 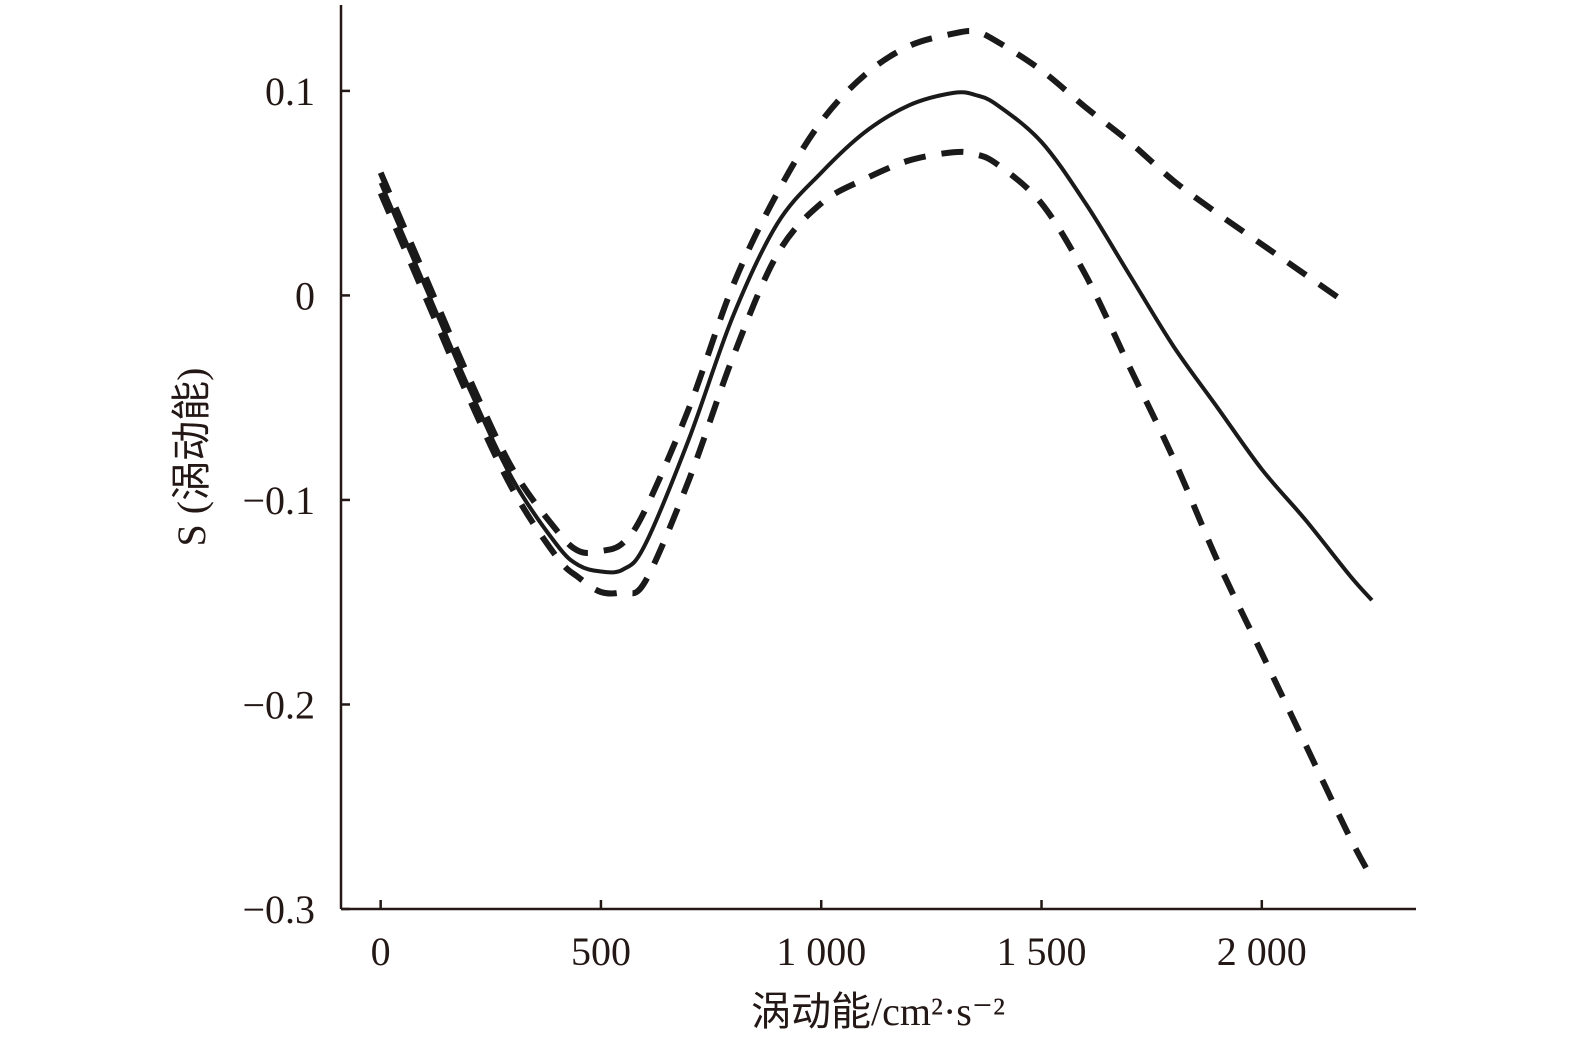 I want to click on x-ticks: 0 500 1 000 1 500 2 000, so click(x=839, y=937).